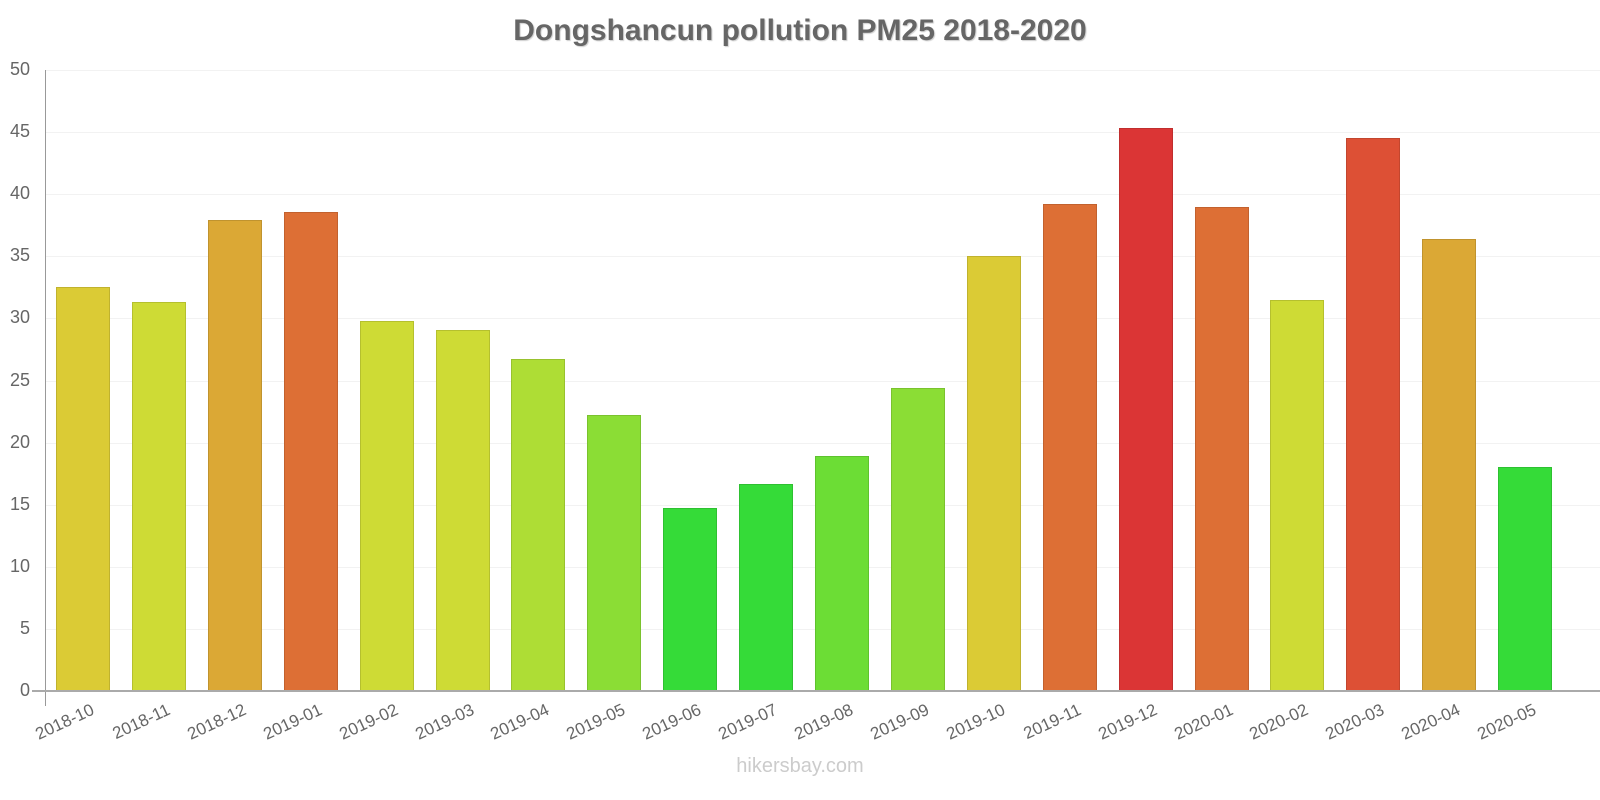 Image resolution: width=1600 pixels, height=800 pixels. What do you see at coordinates (19, 255) in the screenshot?
I see `y-tick-label: 35` at bounding box center [19, 255].